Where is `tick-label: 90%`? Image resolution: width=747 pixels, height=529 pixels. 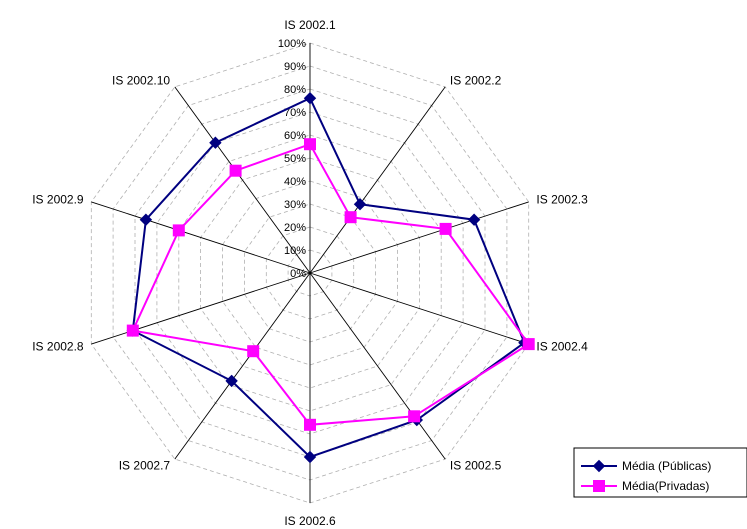
tick-label: 90% is located at coordinates (295, 67).